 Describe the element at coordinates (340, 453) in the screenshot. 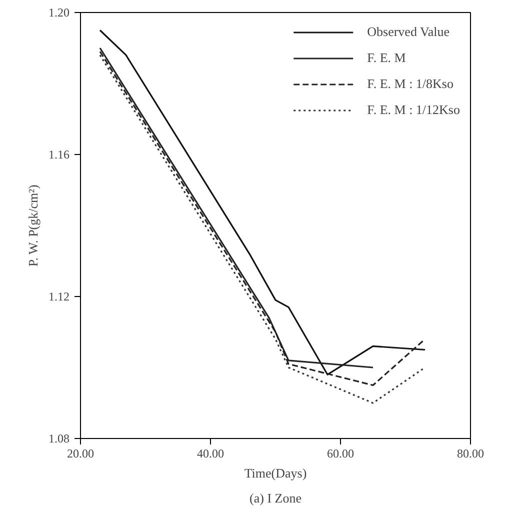

I see `x-tick-label: 60.00` at that location.